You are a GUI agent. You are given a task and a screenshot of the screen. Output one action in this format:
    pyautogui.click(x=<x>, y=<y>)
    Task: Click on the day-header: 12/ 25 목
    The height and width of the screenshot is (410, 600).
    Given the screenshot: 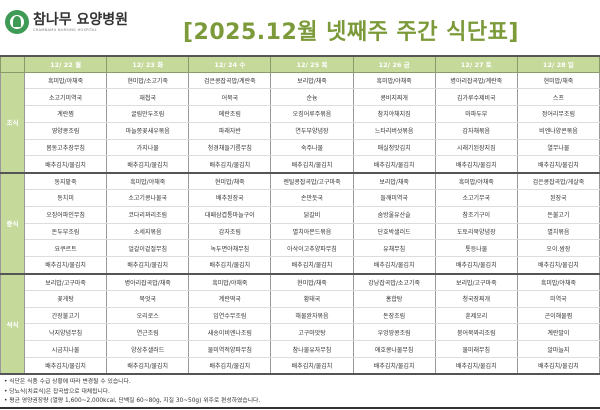 What is the action you would take?
    pyautogui.click(x=312, y=64)
    